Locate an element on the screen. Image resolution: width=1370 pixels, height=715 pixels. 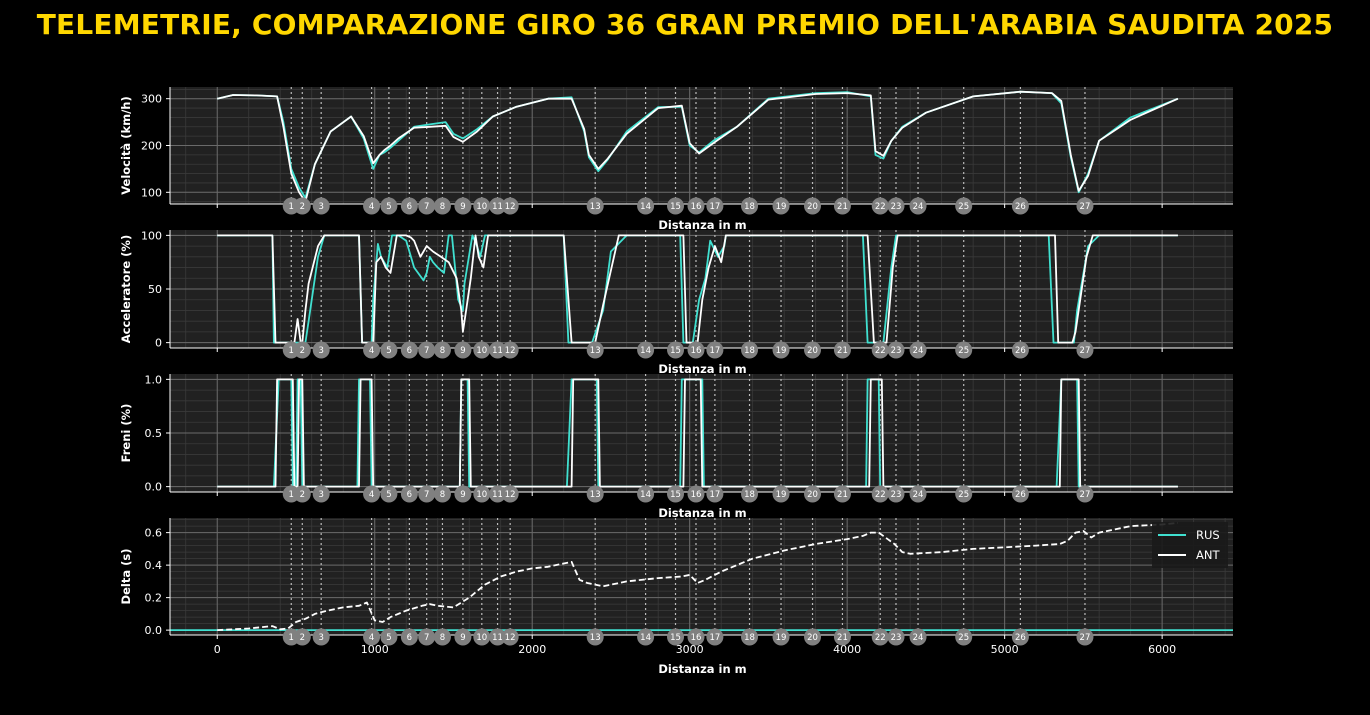
corner-label: 16 is located at coordinates (696, 351).